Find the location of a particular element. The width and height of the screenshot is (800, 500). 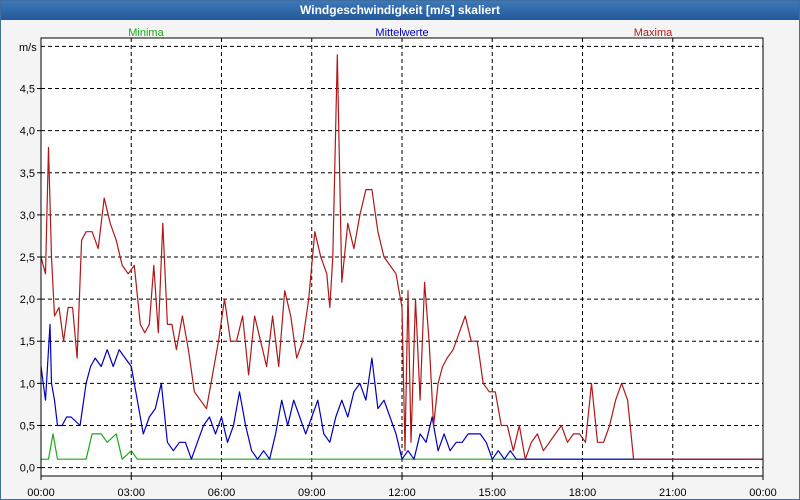

y-tick-label: 2,5 is located at coordinates (27, 258).